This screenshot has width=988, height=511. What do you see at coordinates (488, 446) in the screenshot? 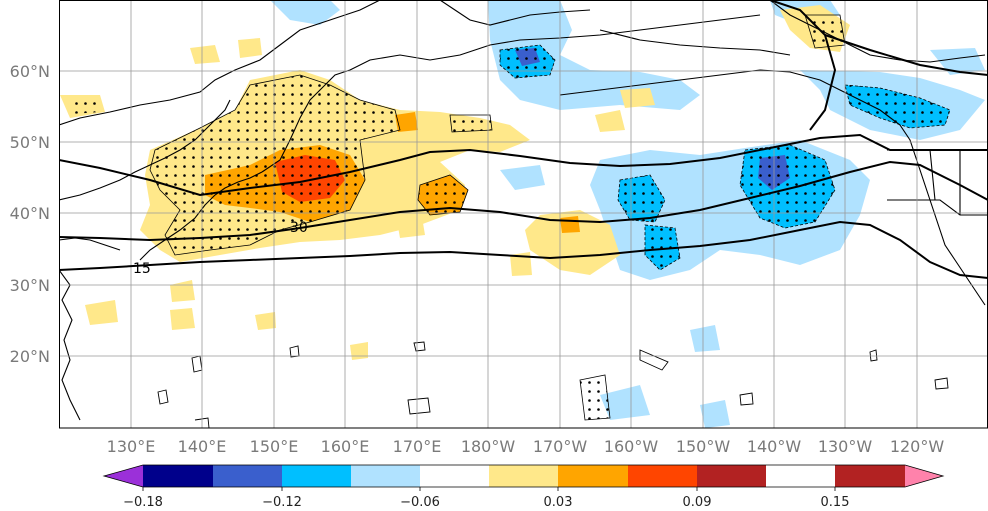
I see `lon-label-180w: 180°W` at bounding box center [488, 446].